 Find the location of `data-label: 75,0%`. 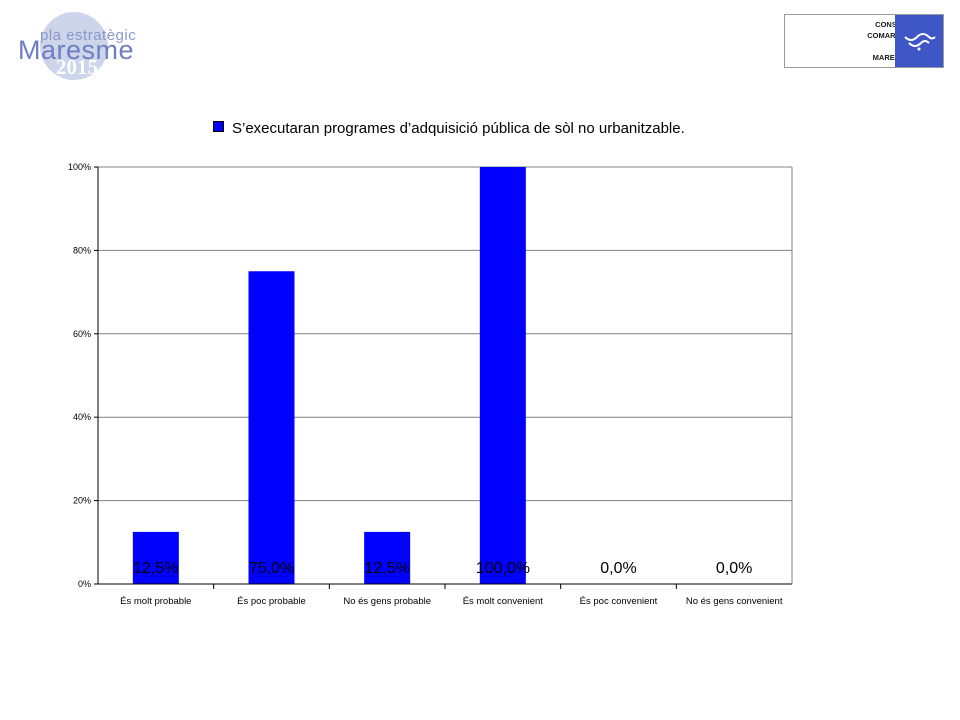

data-label: 75,0% is located at coordinates (271, 568).